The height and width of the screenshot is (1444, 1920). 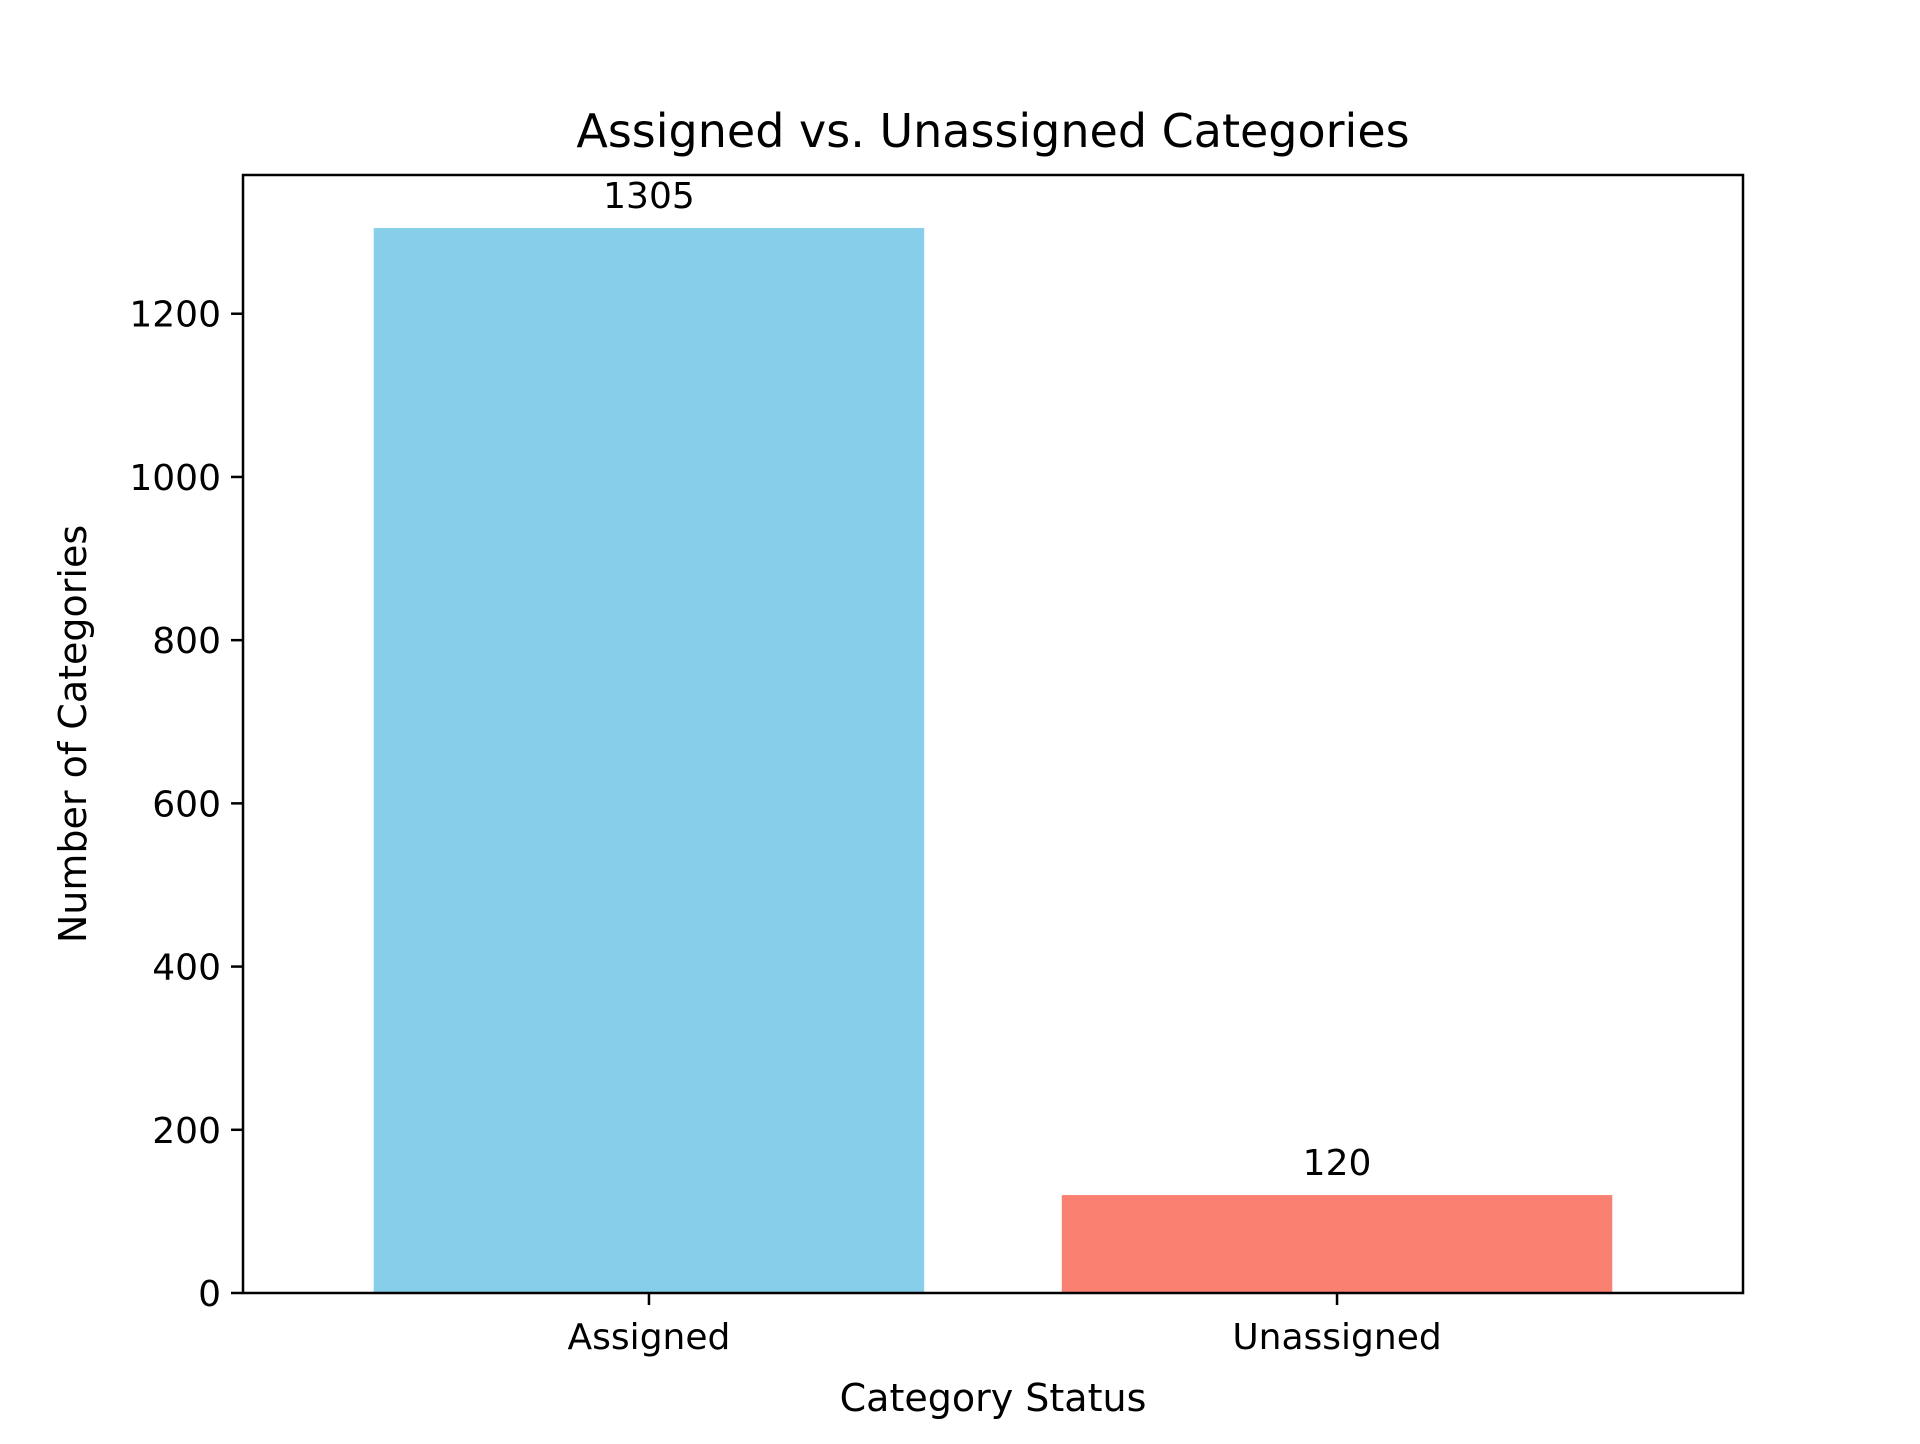 I want to click on x-axis-label: Category Status, so click(x=993, y=1398).